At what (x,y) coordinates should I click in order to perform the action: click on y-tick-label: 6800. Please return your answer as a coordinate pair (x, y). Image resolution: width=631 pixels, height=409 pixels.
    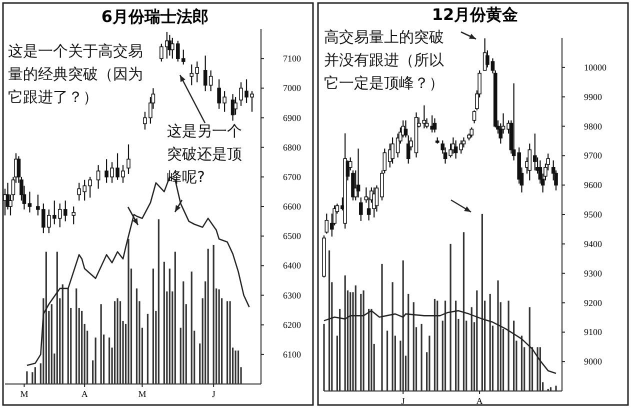
    Looking at the image, I should click on (292, 147).